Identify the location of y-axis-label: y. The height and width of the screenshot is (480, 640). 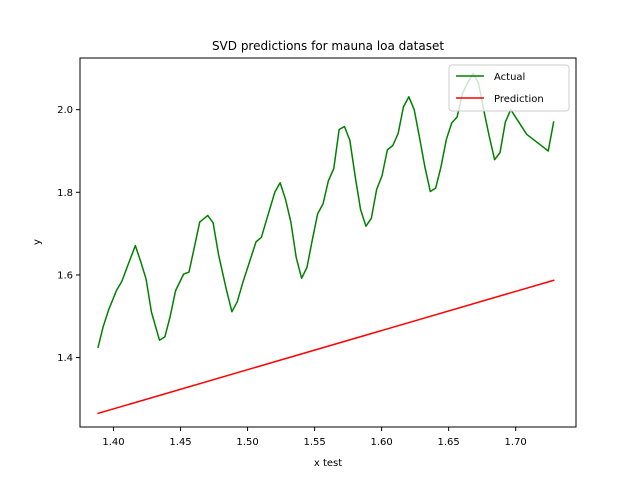
(37, 242).